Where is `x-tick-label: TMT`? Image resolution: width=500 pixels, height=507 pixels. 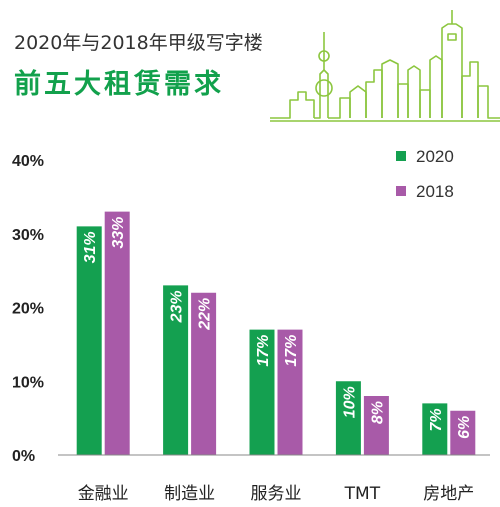
x-tick-label: TMT is located at coordinates (362, 494).